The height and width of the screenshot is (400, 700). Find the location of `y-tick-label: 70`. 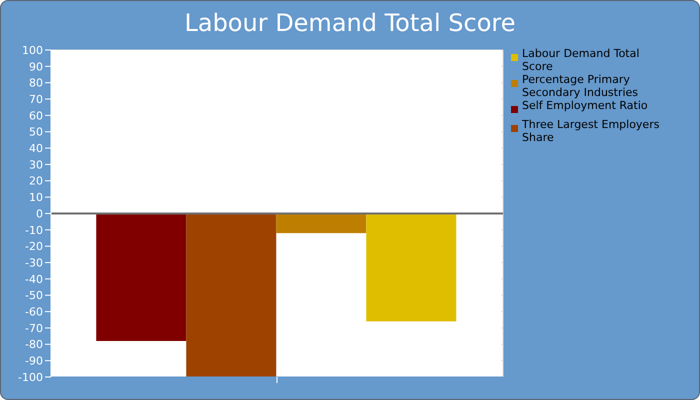

y-tick-label: 70 is located at coordinates (36, 99).